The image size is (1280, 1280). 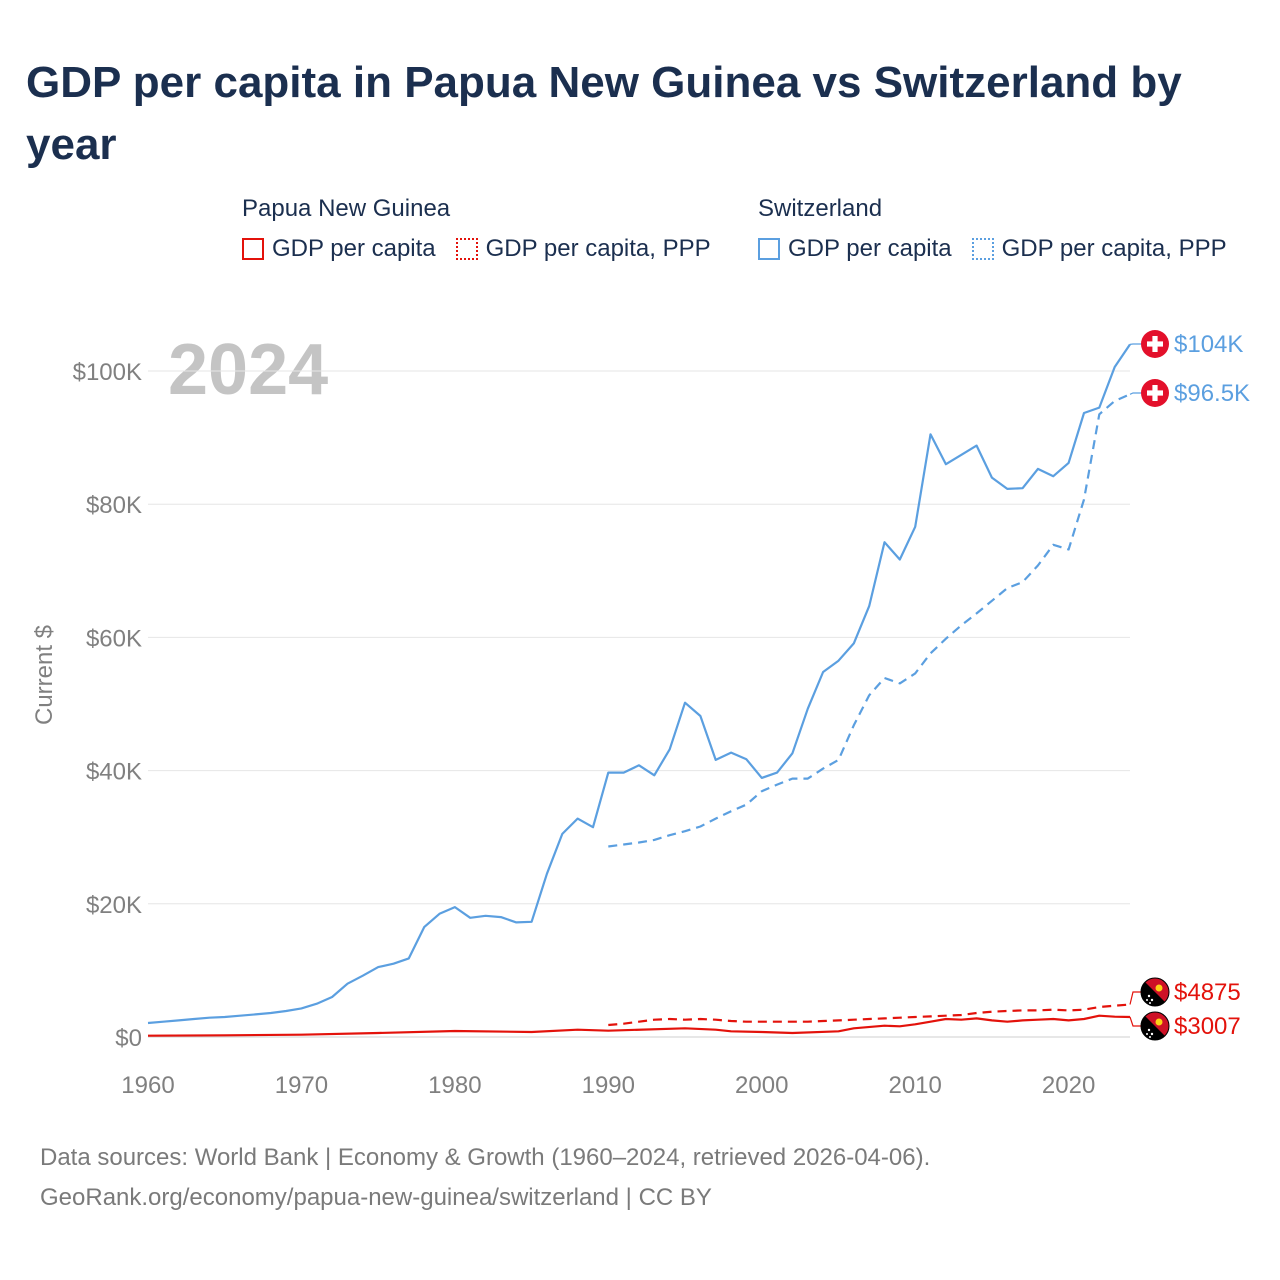 I want to click on legend-item-png-gdp: GDP per capita, so click(x=339, y=249).